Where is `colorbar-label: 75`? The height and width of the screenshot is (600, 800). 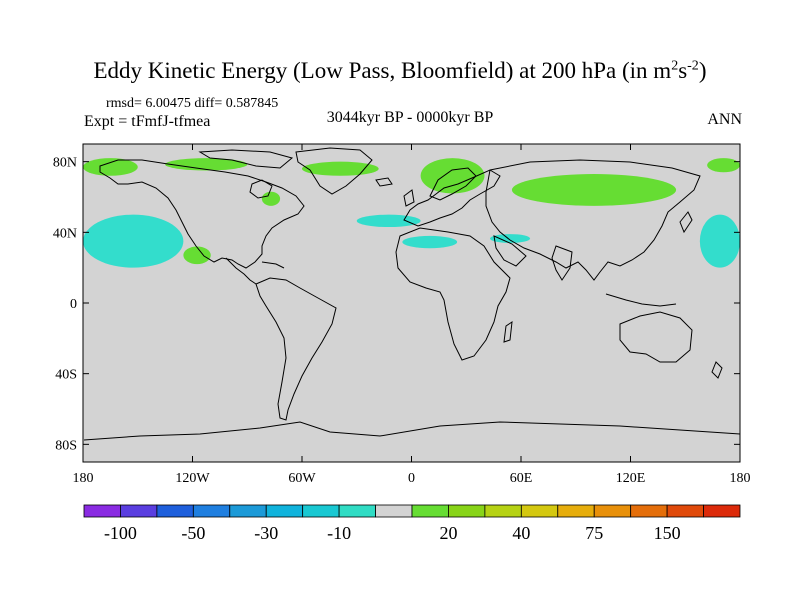 colorbar-label: 75 is located at coordinates (594, 533).